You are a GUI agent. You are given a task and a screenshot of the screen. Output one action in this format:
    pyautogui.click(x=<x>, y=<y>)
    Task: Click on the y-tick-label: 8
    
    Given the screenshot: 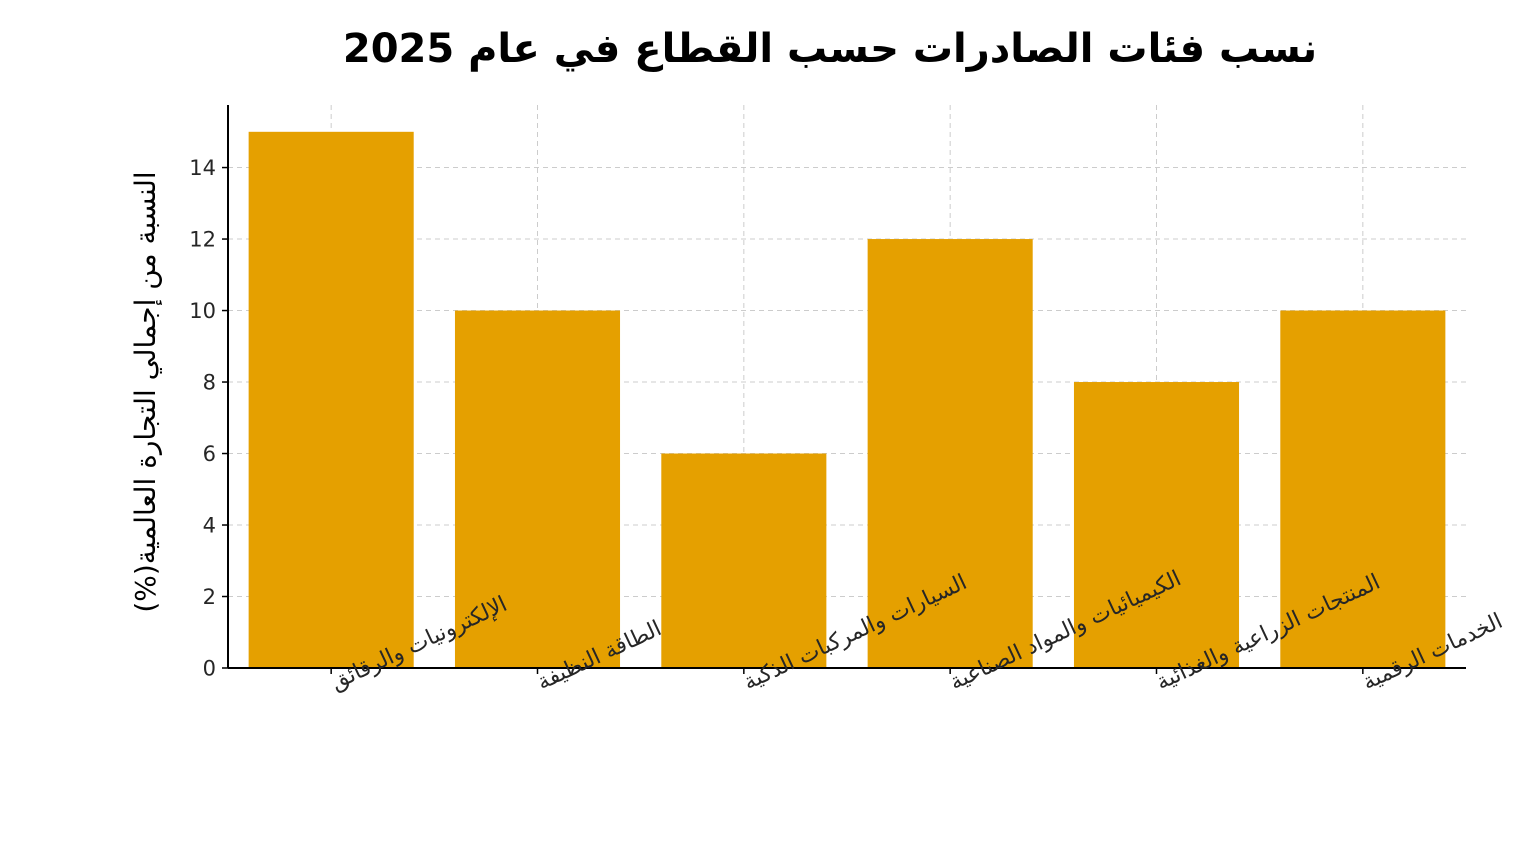 What is the action you would take?
    pyautogui.click(x=209, y=383)
    